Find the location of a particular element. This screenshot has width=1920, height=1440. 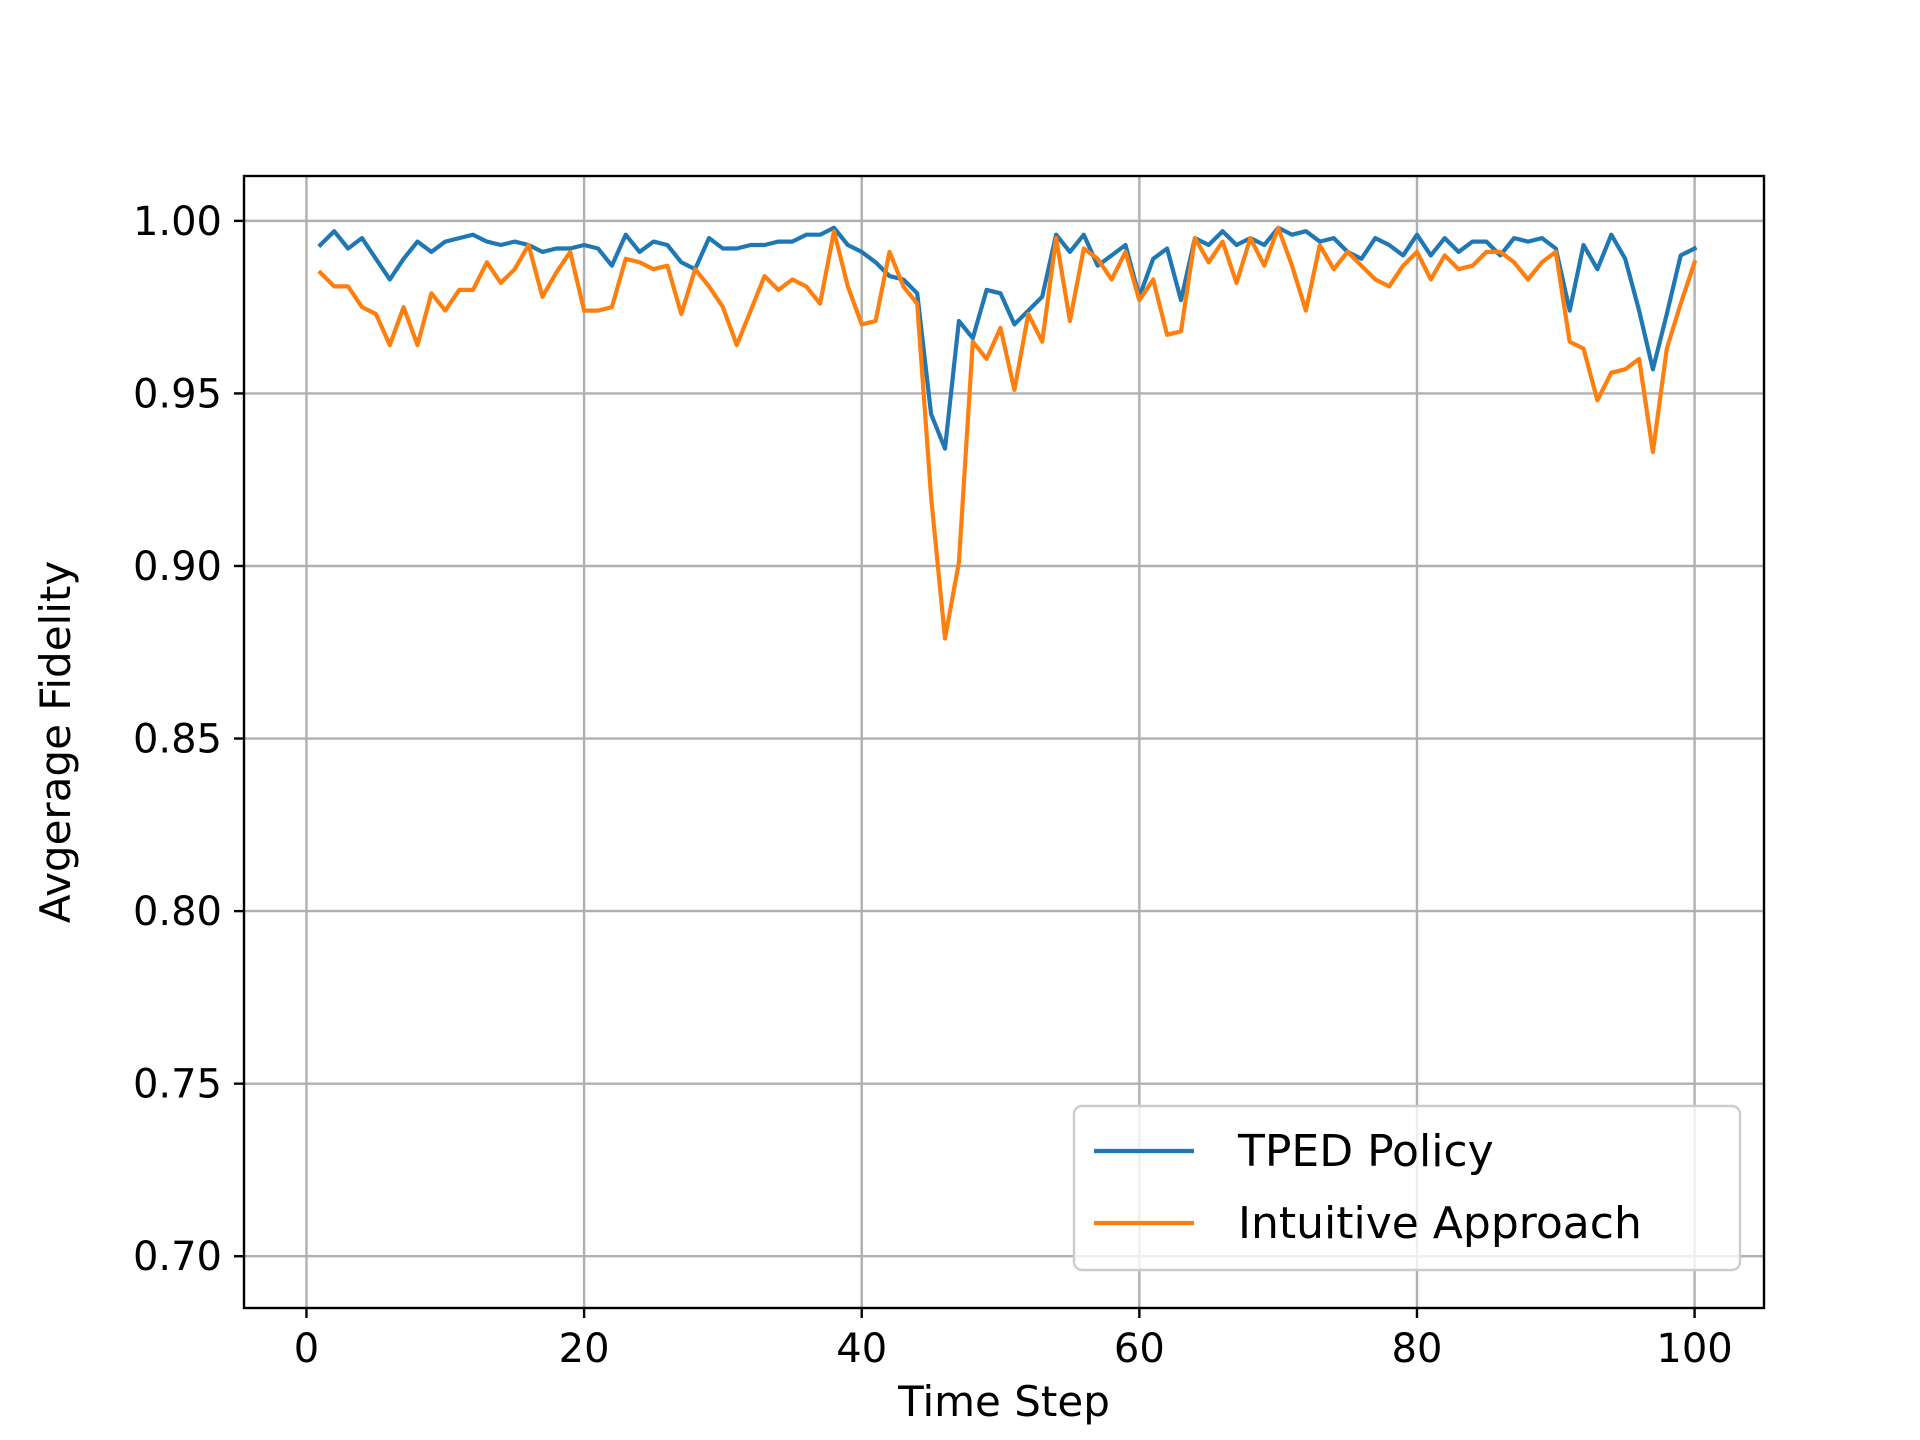

y-axis: 0.70 0.75 0.80 0.85 0.90 0.95 1.00 is located at coordinates (188, 739).